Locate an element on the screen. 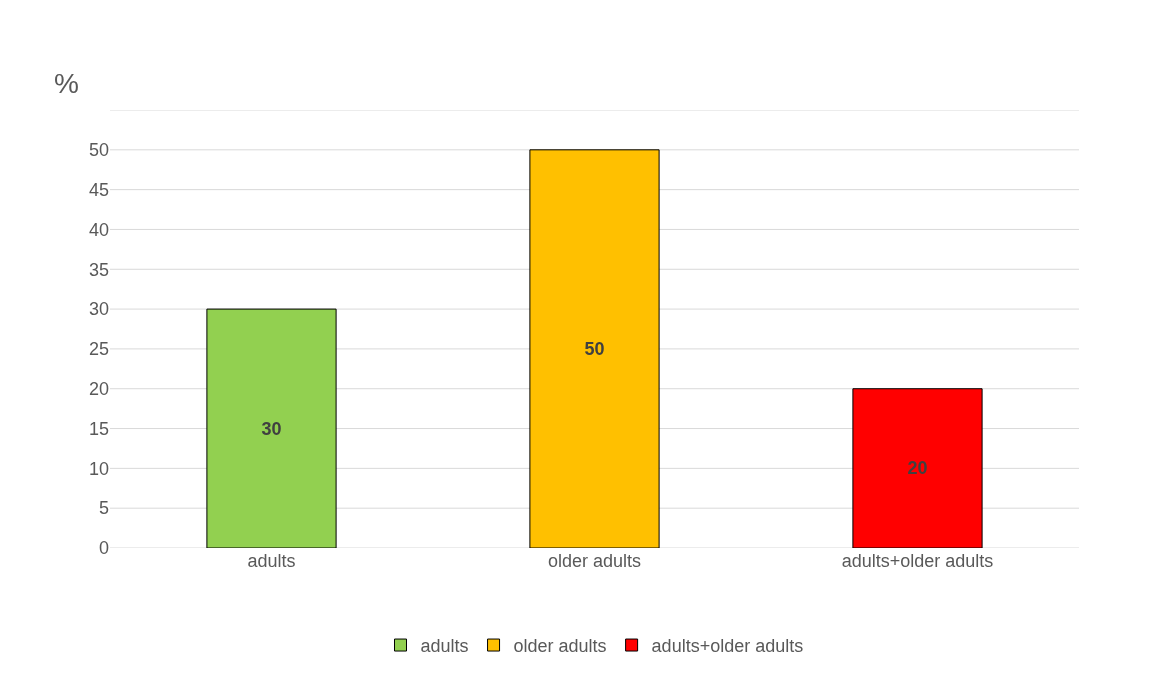 The height and width of the screenshot is (678, 1149). y-tick-label: 5 is located at coordinates (103, 508).